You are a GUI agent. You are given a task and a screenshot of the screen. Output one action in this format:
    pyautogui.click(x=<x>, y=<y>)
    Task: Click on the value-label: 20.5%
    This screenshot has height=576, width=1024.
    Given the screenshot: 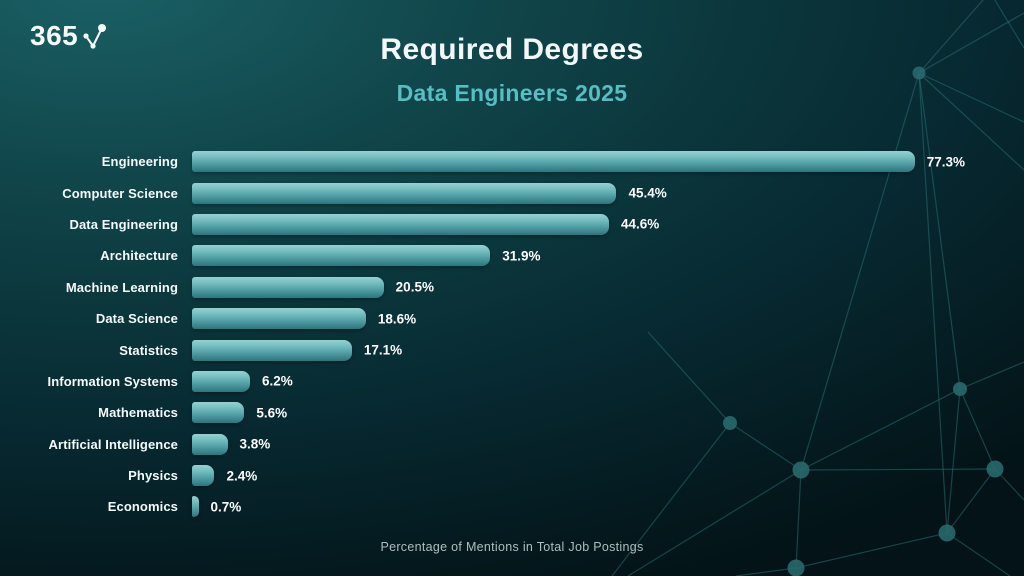 What is the action you would take?
    pyautogui.click(x=414, y=287)
    